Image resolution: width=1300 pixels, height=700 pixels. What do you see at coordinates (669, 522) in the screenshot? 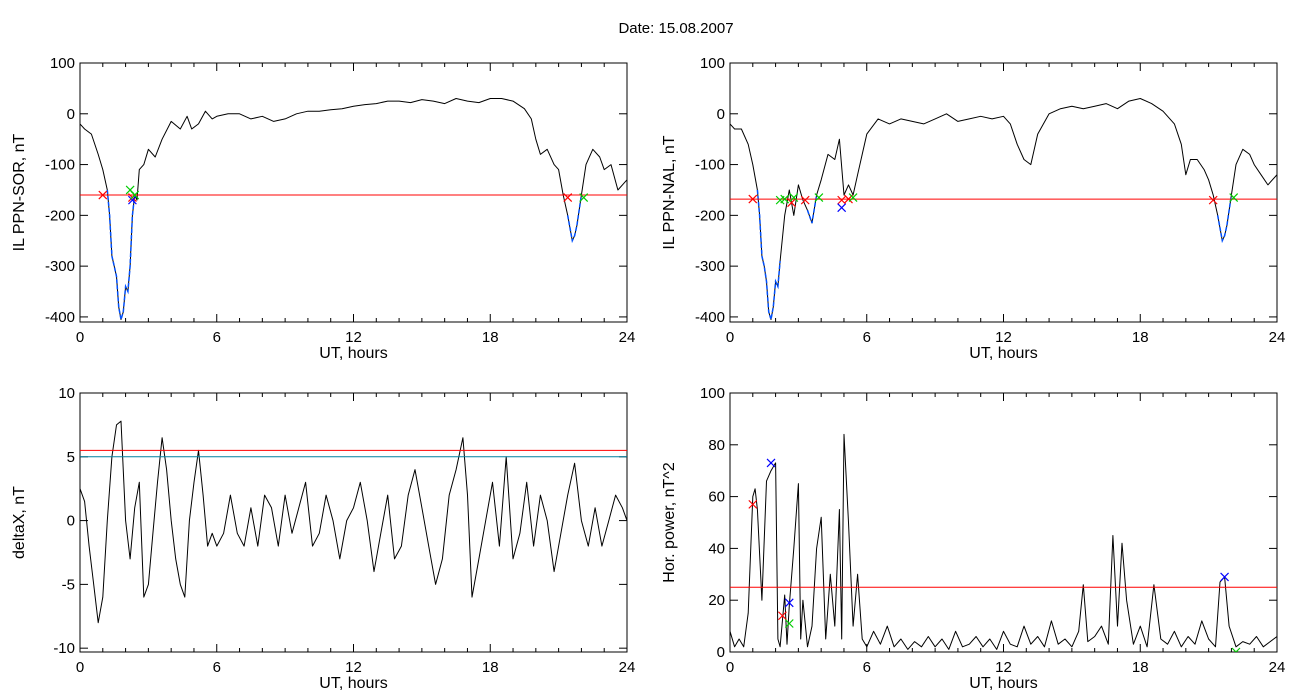
I see `y-axis-title: Hor. power, nT^2` at bounding box center [669, 522].